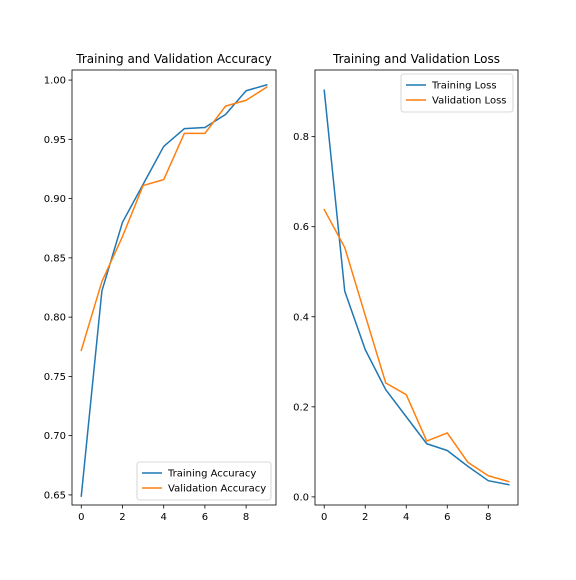  Describe the element at coordinates (174, 219) in the screenshot. I see `series-line-validation` at that location.